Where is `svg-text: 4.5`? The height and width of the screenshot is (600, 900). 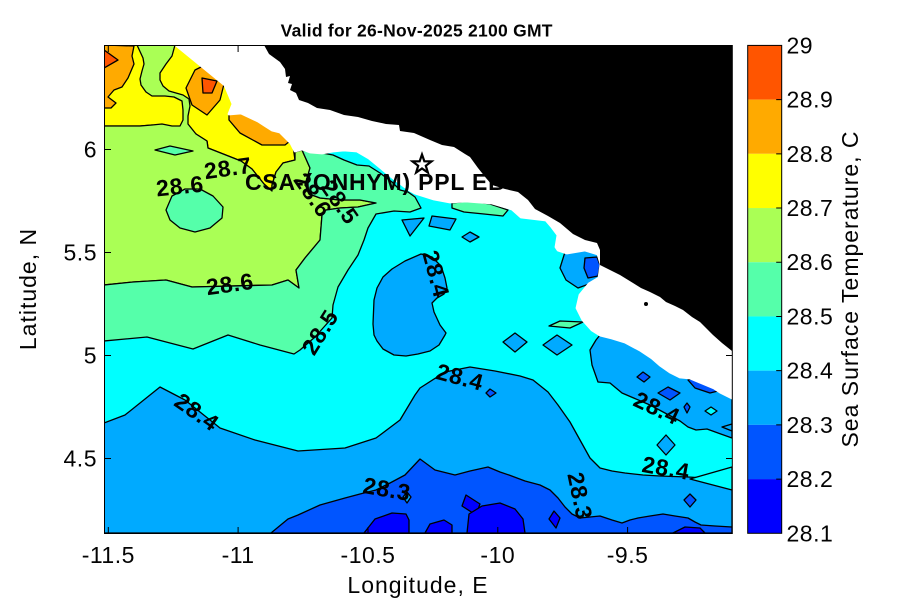 svg-text: 4.5 is located at coordinates (80, 459).